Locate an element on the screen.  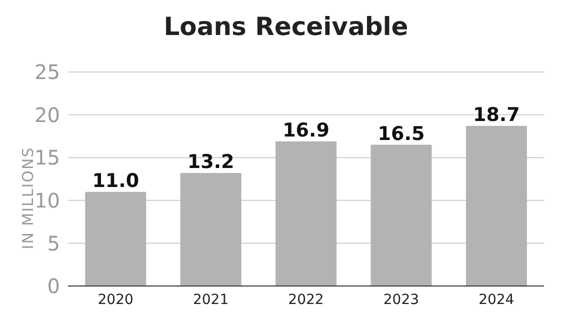
y-tick-label: 15 is located at coordinates (47, 158).